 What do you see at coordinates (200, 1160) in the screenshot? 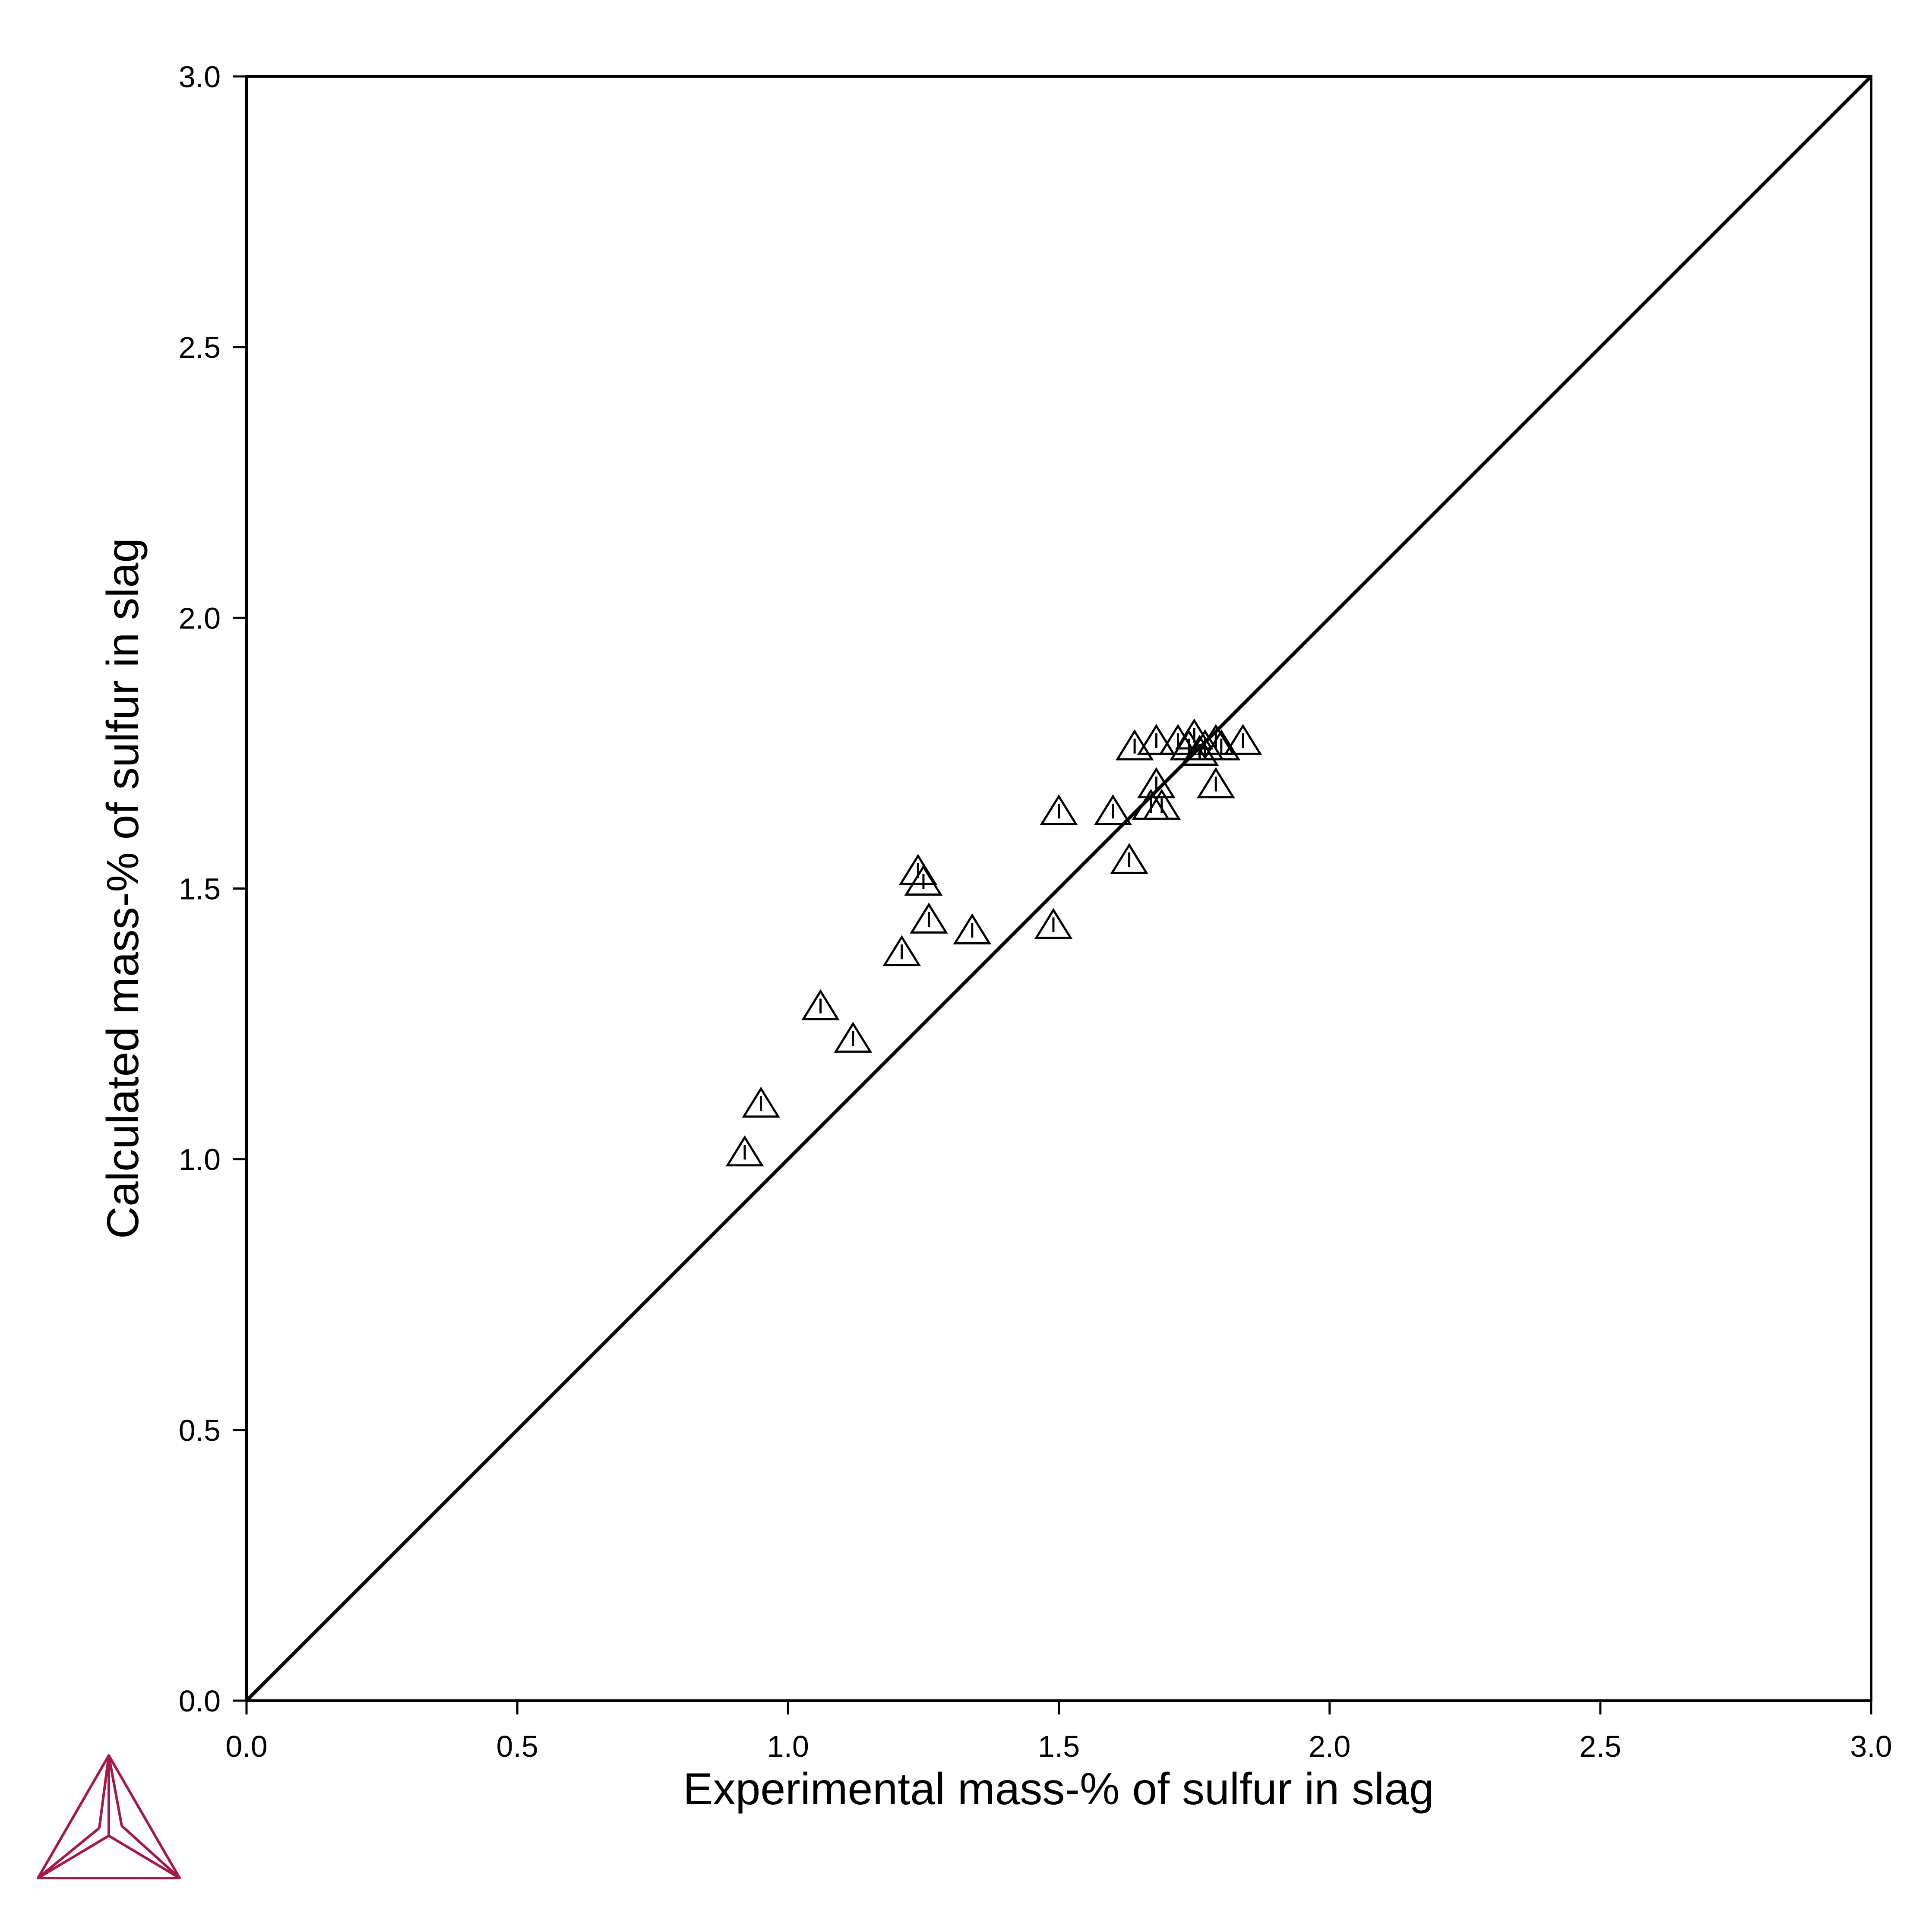
I see `y-tick-label: 1.0` at bounding box center [200, 1160].